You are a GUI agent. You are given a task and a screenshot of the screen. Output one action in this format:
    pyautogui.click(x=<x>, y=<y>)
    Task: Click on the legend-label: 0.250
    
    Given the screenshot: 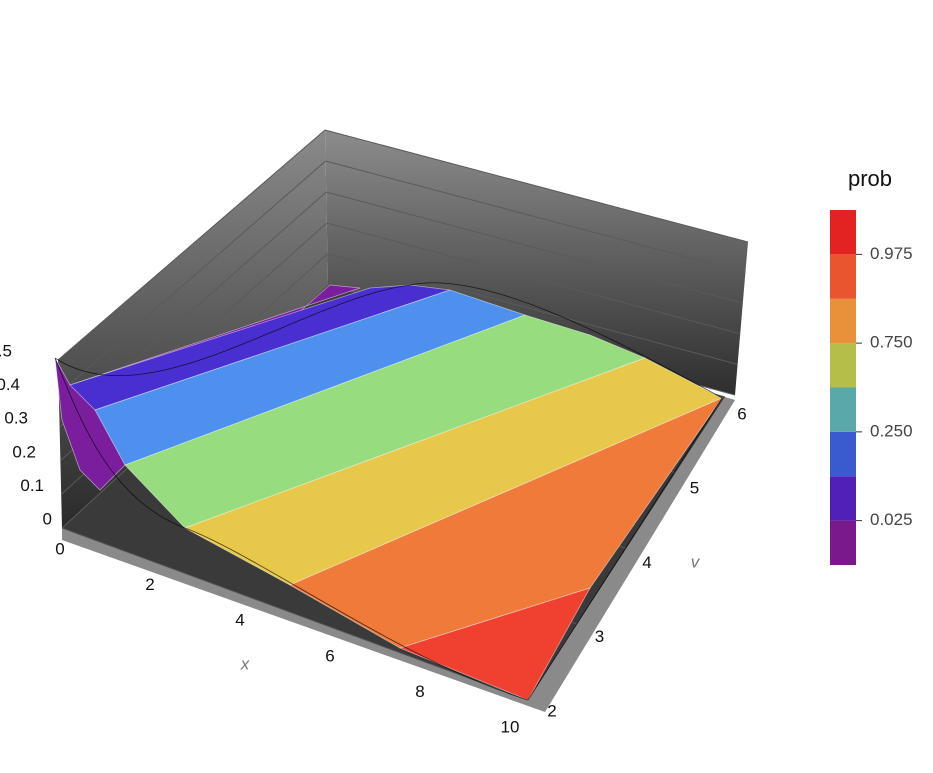 What is the action you would take?
    pyautogui.click(x=891, y=430)
    